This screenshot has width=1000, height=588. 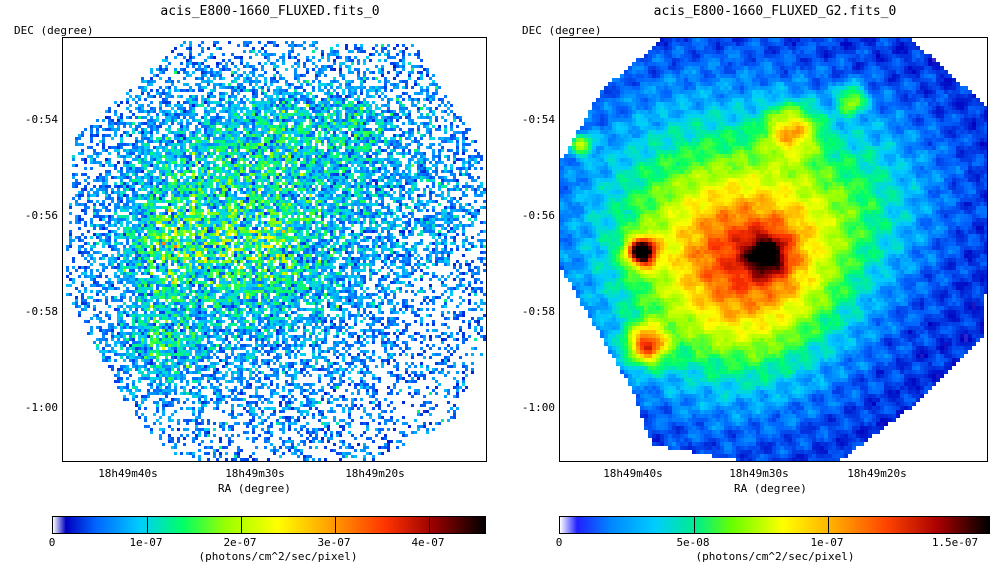 I want to click on right-colorbar-tick: 1e-07, so click(x=827, y=542).